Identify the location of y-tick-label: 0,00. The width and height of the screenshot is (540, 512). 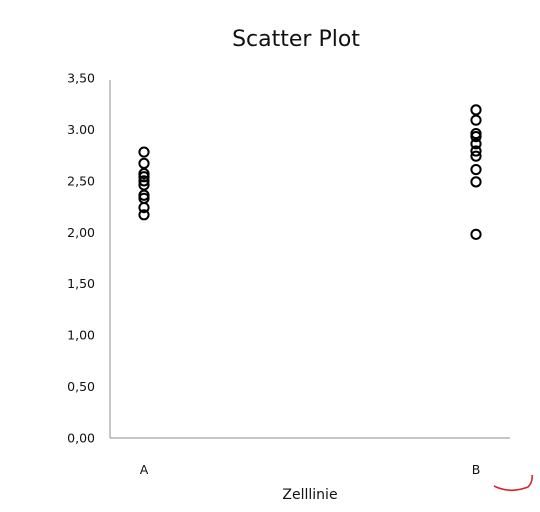
(81, 438).